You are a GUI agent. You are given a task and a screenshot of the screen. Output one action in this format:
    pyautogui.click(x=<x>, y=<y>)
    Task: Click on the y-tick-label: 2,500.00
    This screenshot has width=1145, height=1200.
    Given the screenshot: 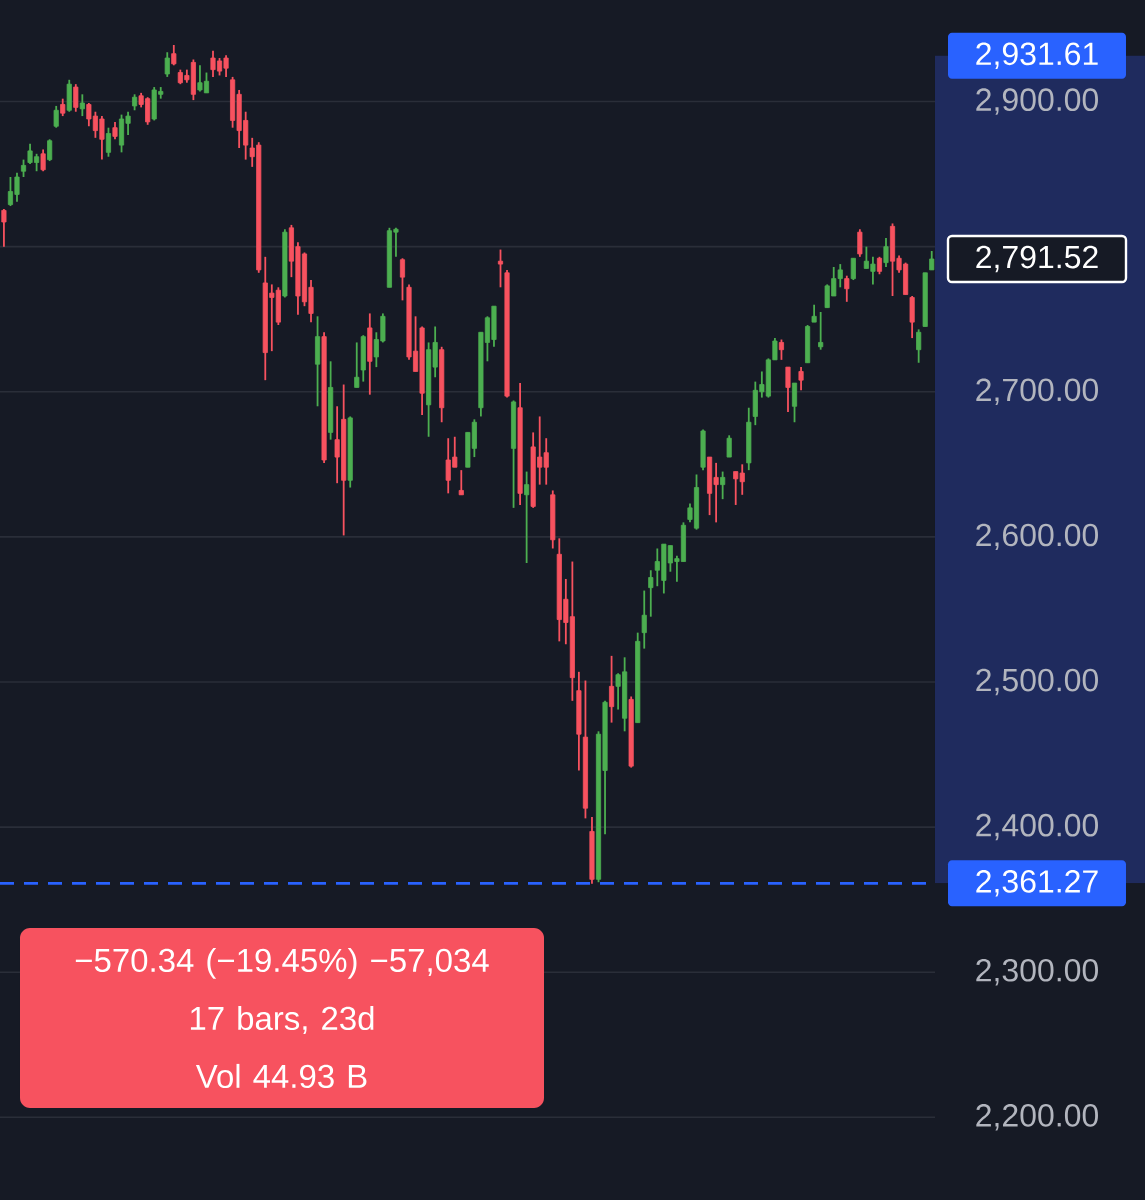 What is the action you would take?
    pyautogui.click(x=1037, y=682)
    